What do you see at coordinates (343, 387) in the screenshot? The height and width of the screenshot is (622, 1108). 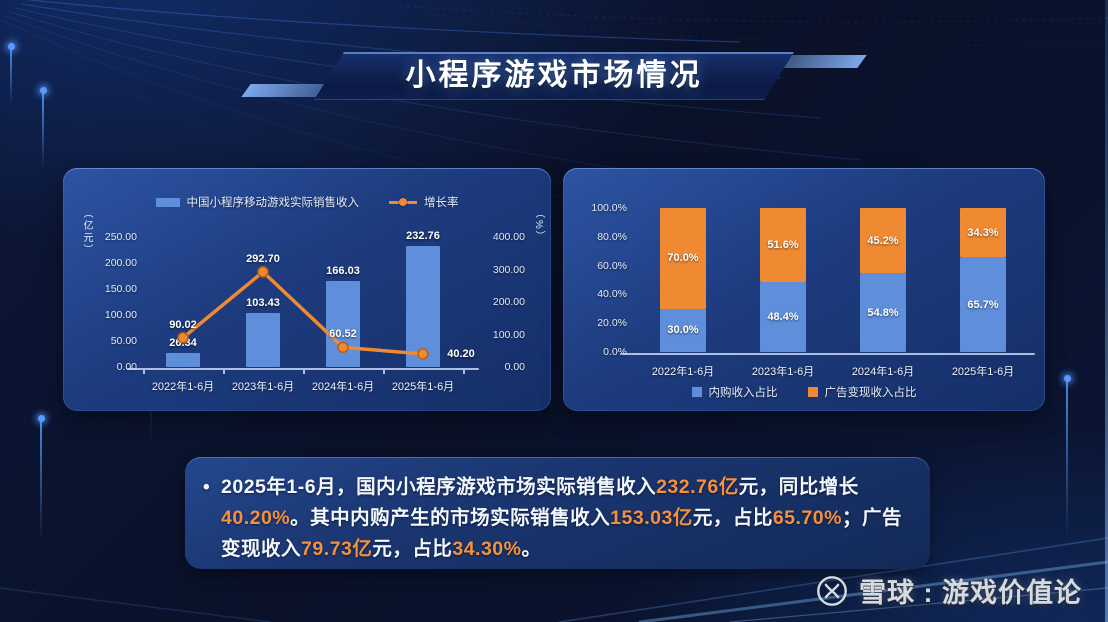 I see `x-axis-category-label: 2024年1-6月` at bounding box center [343, 387].